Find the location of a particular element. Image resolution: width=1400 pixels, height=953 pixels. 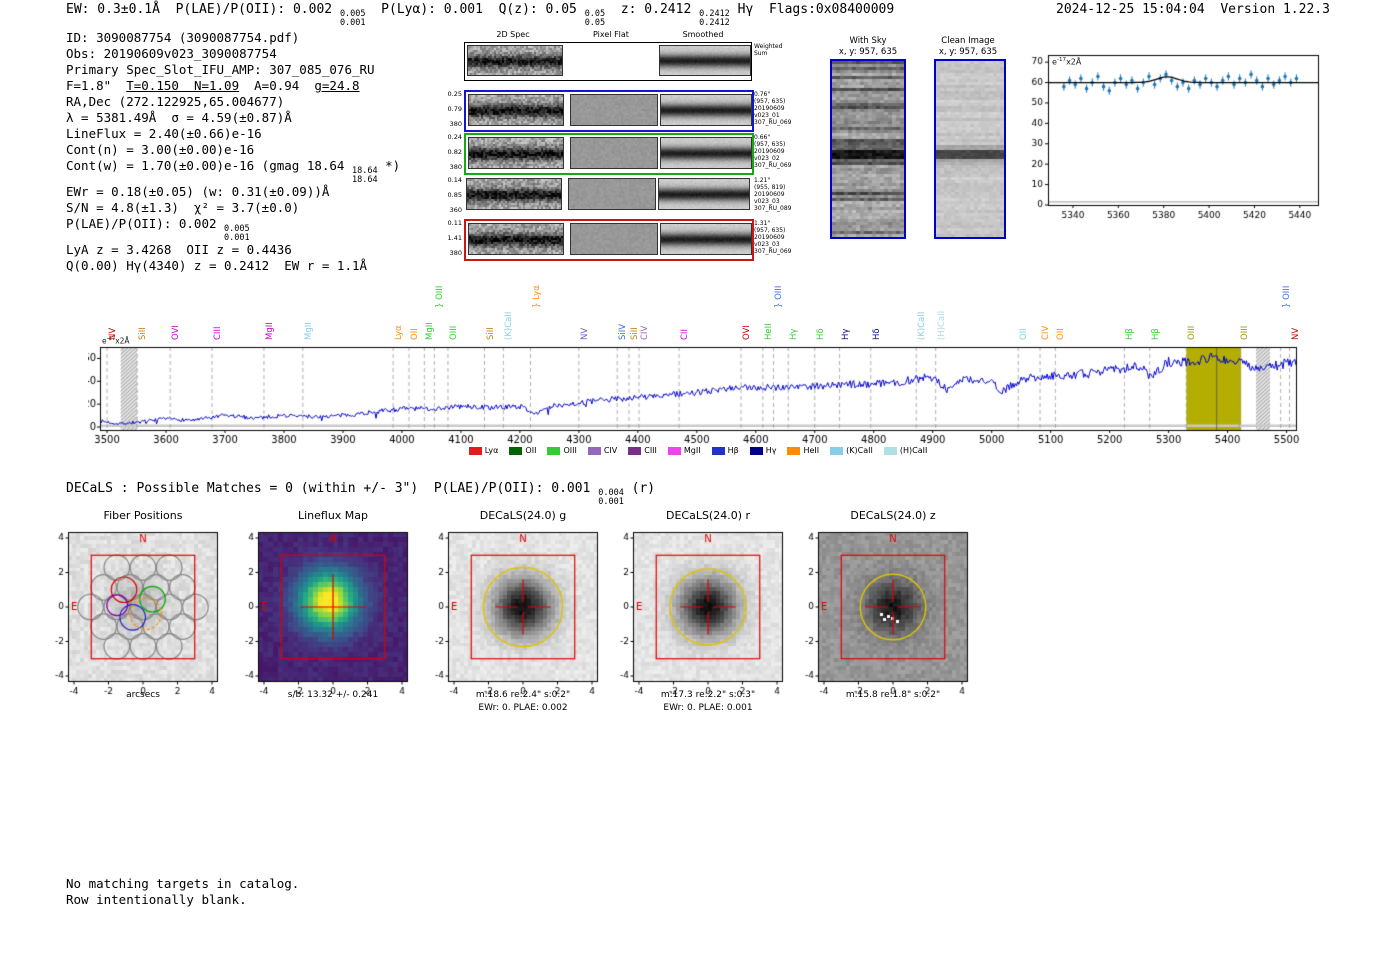

zoom-unit-label: e-17x2Å is located at coordinates (1066, 62).